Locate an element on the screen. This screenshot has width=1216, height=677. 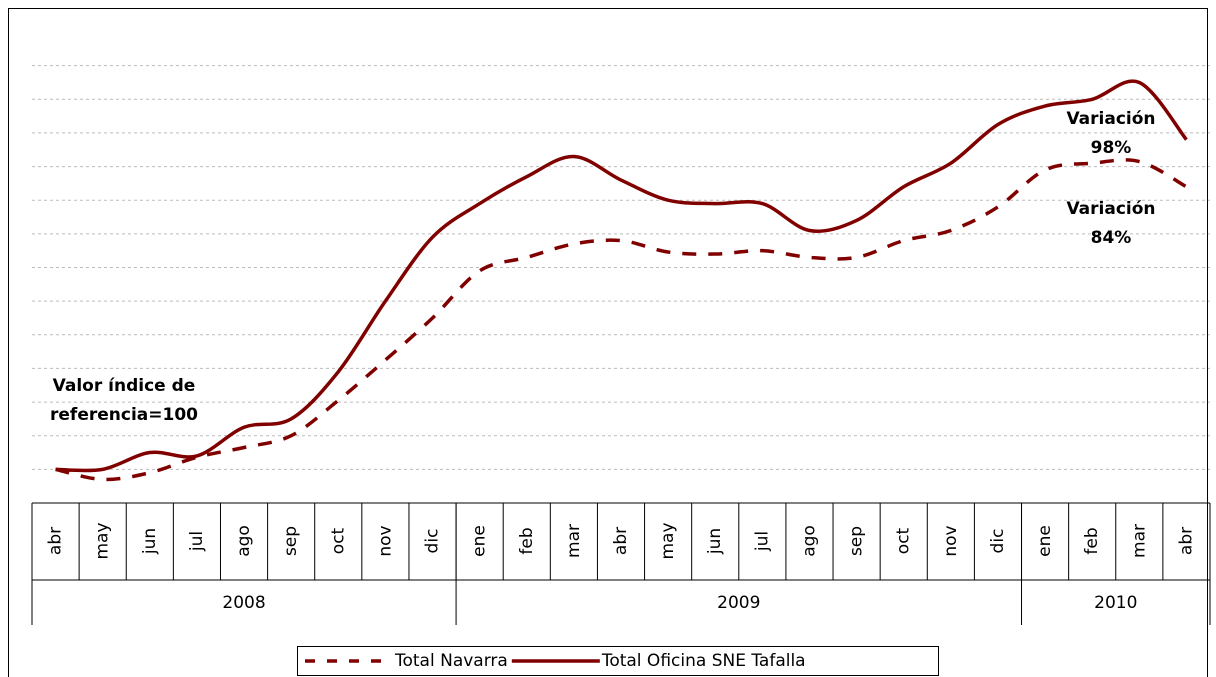
annotation: 98% is located at coordinates (1111, 148).